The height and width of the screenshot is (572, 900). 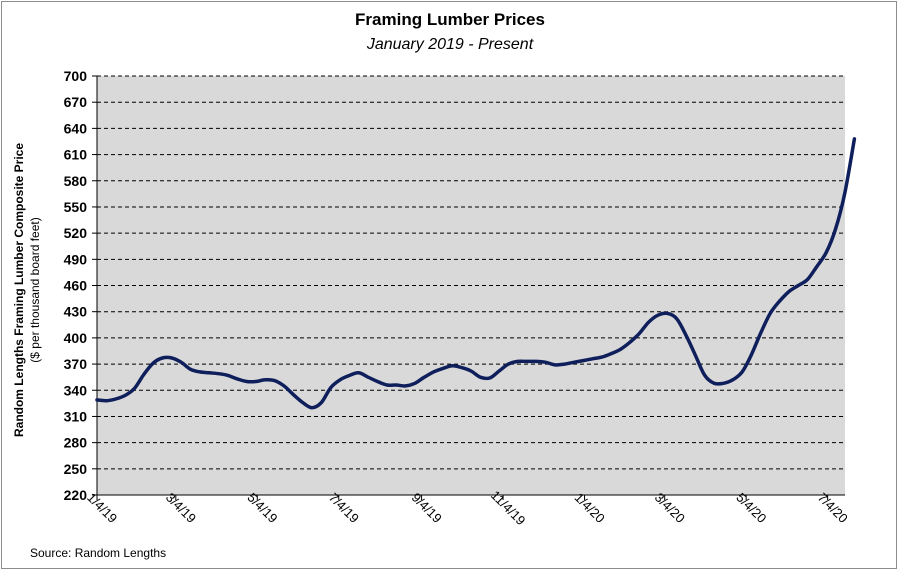 I want to click on y-tick-label: 490, so click(x=76, y=259).